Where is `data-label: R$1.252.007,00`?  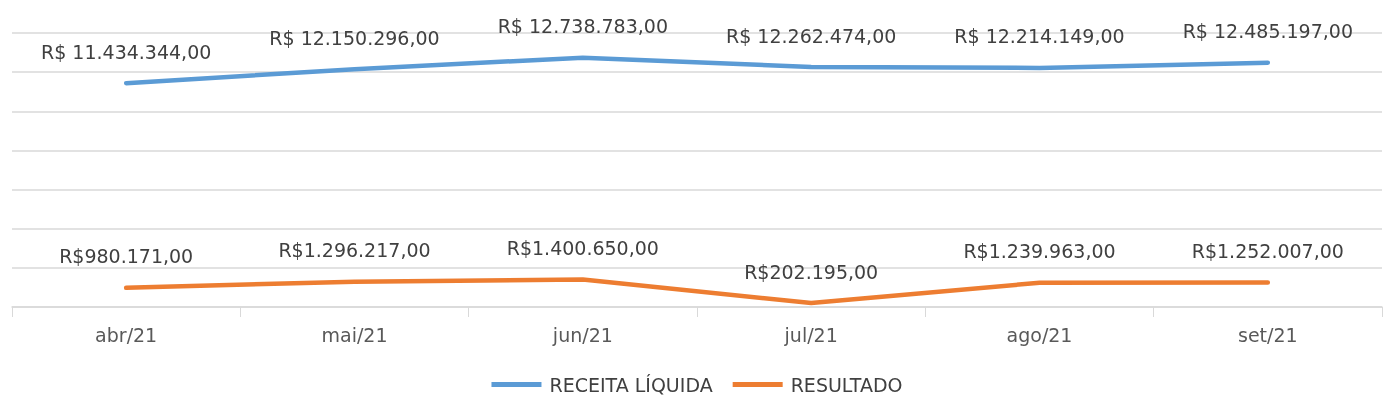 data-label: R$1.252.007,00 is located at coordinates (1267, 251).